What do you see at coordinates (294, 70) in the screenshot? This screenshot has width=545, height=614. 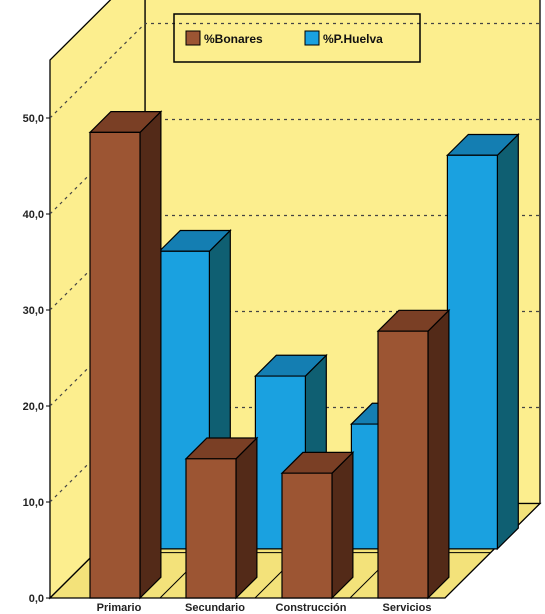 I see `gridline` at bounding box center [294, 70].